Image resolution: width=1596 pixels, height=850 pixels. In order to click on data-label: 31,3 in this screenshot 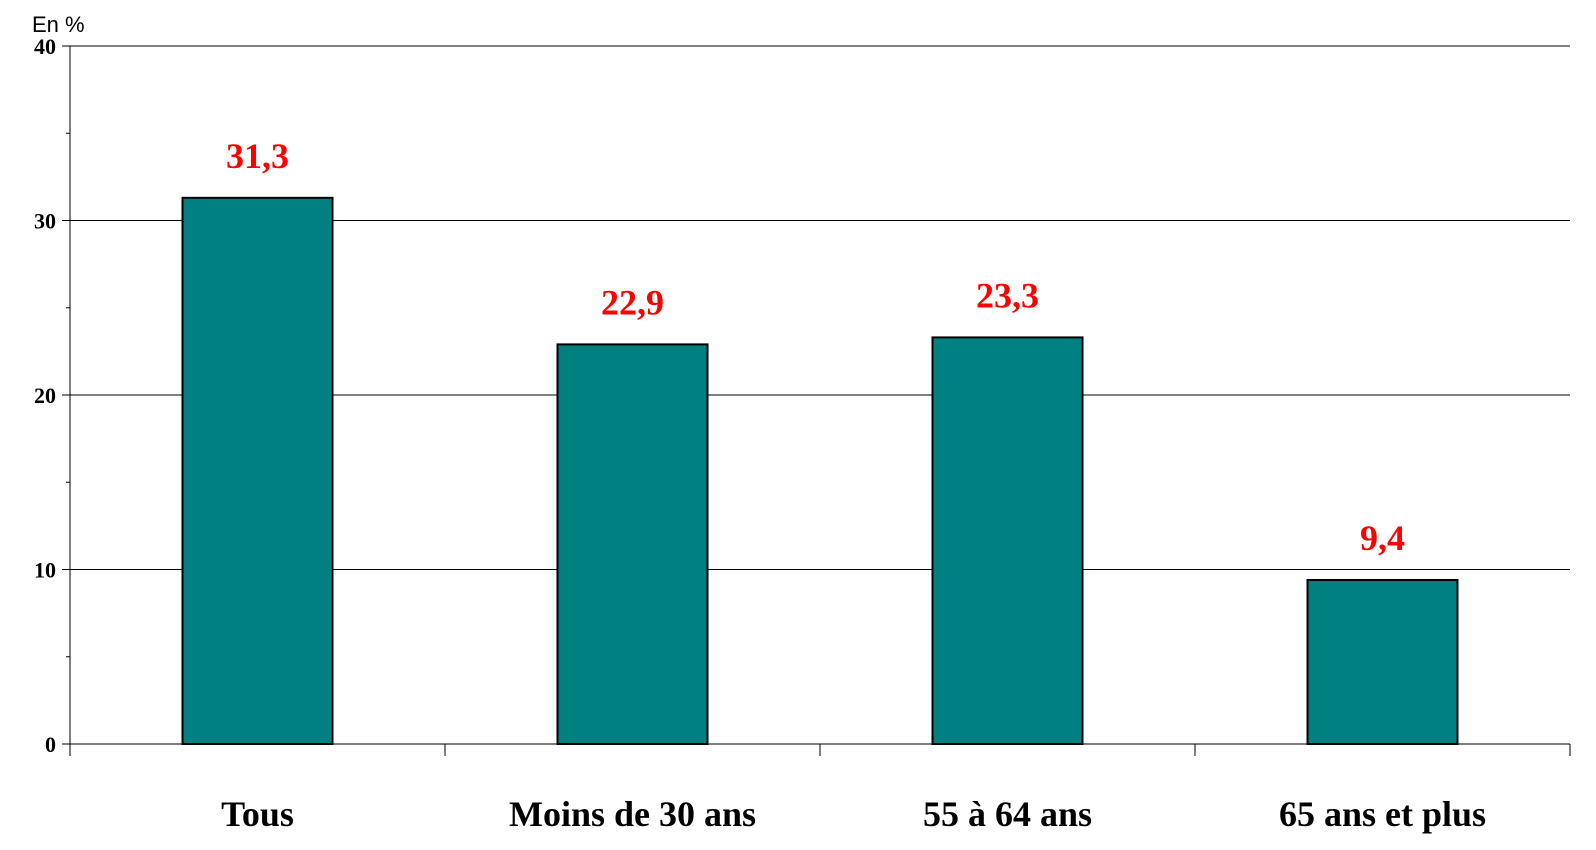, I will do `click(257, 156)`.